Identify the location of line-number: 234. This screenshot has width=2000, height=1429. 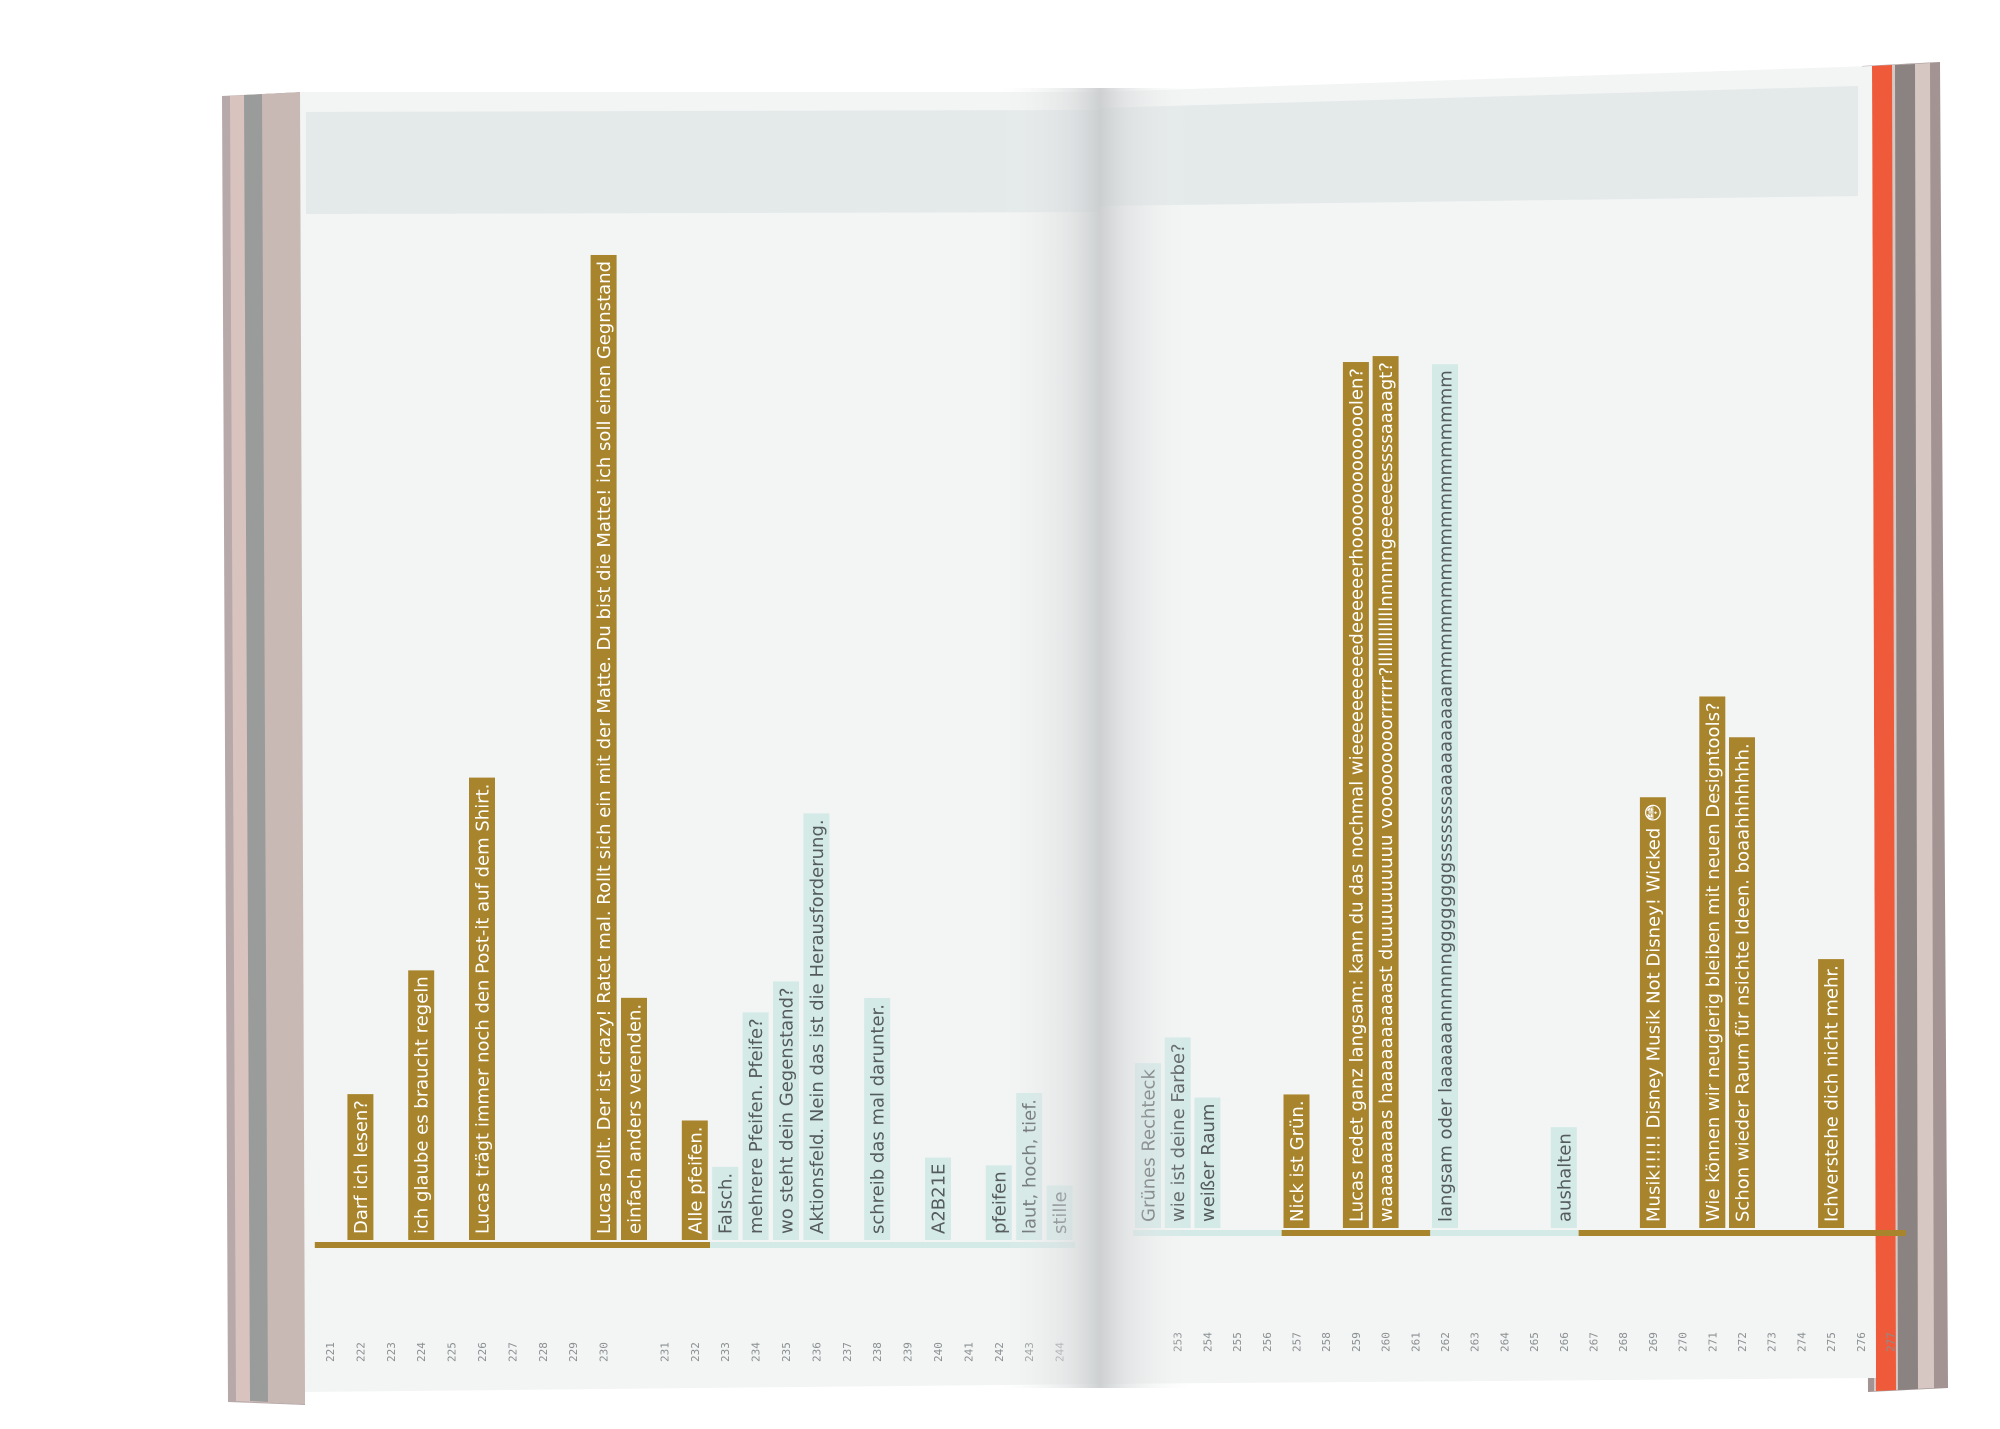
(756, 1352).